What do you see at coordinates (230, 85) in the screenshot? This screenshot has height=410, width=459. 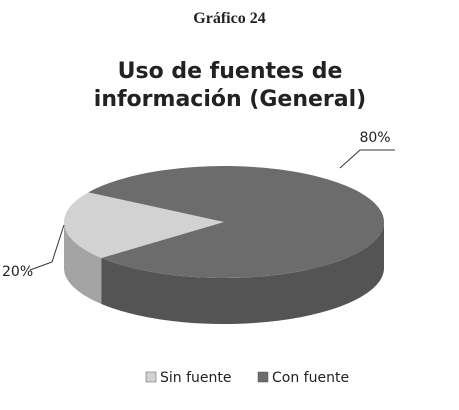 I see `chart-title: Uso de fuentes de información (General)` at bounding box center [230, 85].